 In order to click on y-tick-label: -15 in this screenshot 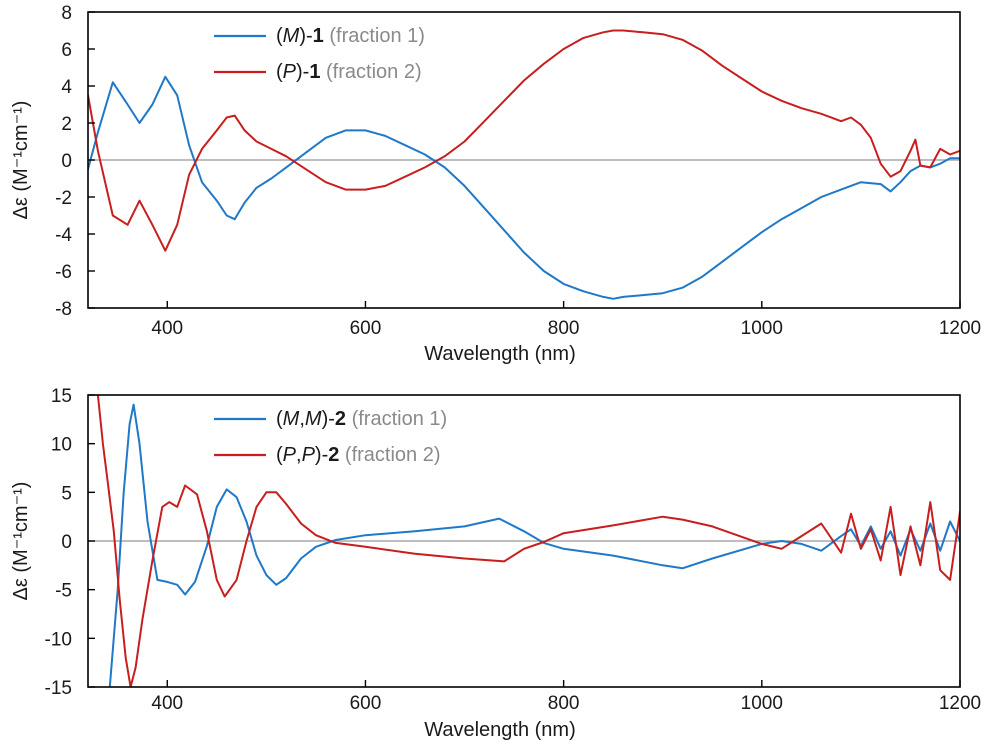, I will do `click(58, 688)`.